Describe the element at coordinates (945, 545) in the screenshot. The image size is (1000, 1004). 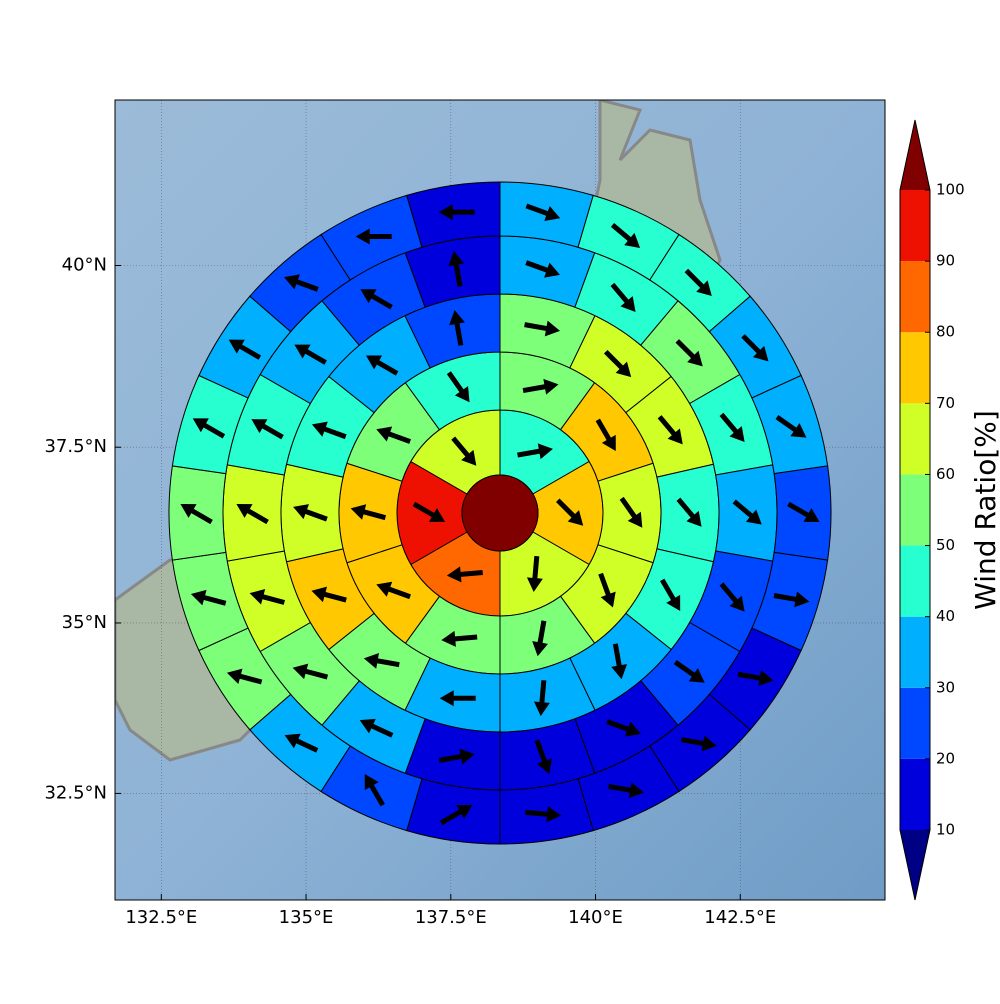
I see `colorbar-tick-label: 50` at that location.